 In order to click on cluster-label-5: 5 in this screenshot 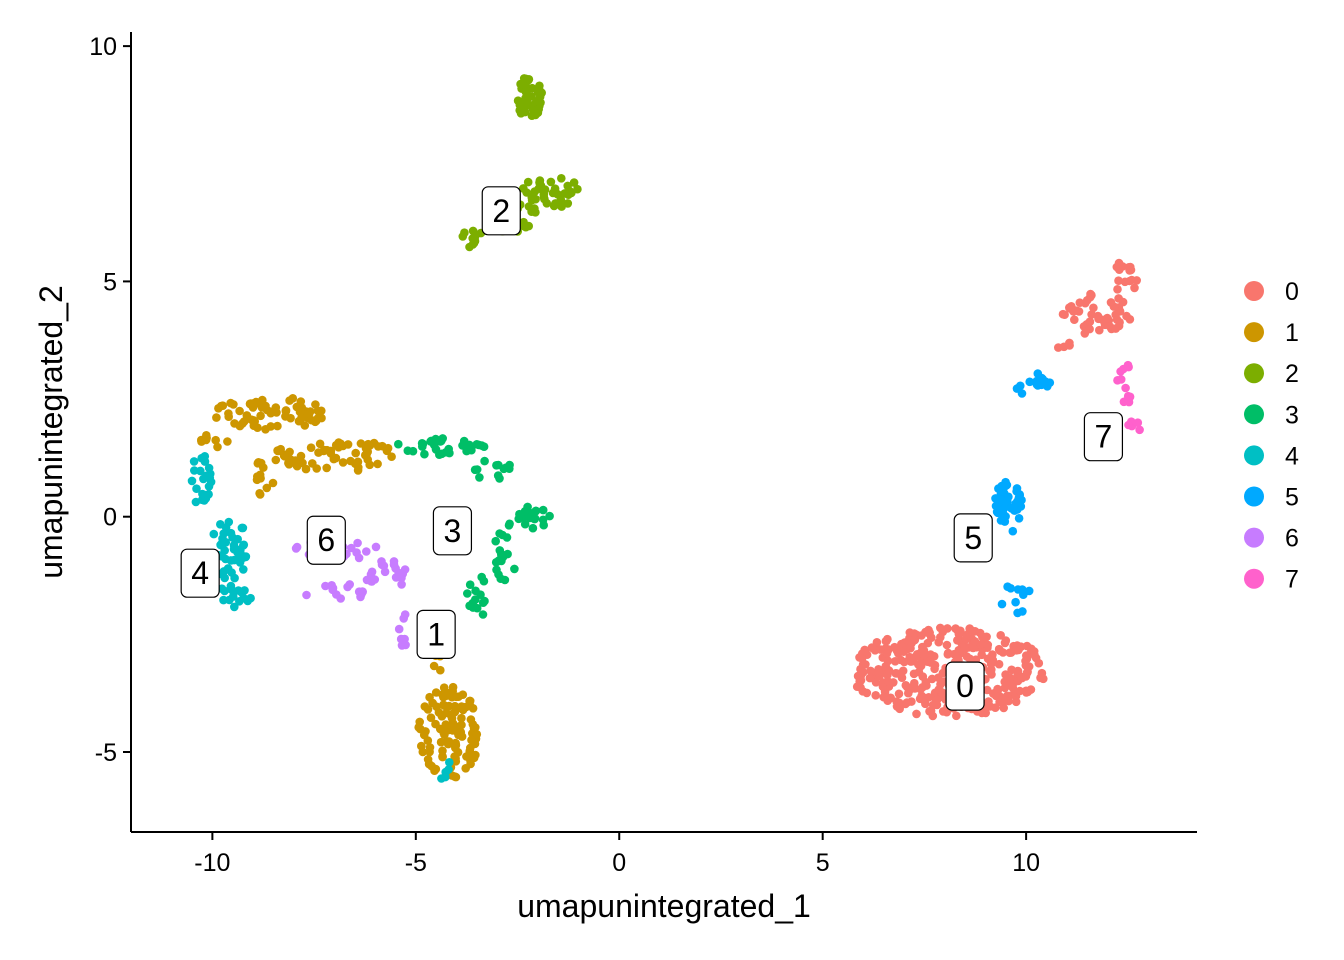, I will do `click(973, 538)`.